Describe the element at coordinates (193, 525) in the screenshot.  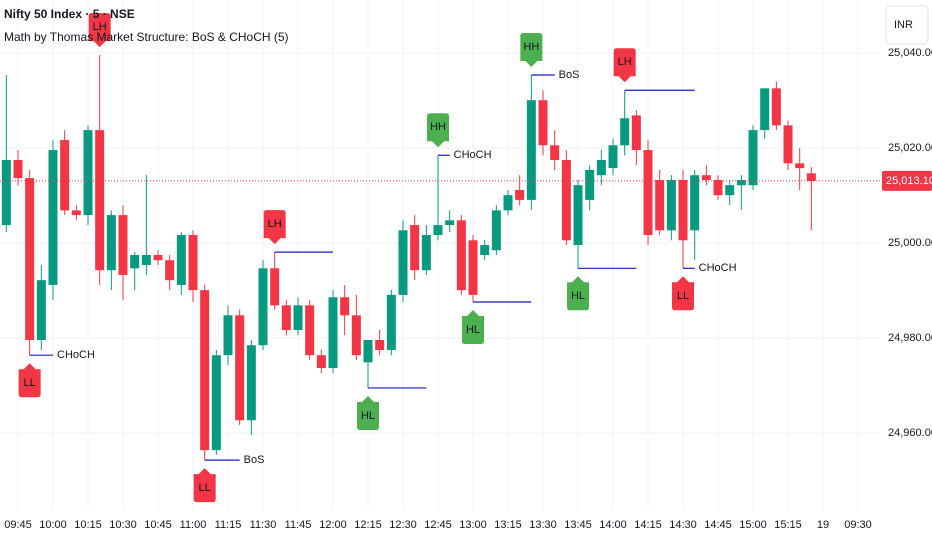
I see `x-tick-label: 11:00` at that location.